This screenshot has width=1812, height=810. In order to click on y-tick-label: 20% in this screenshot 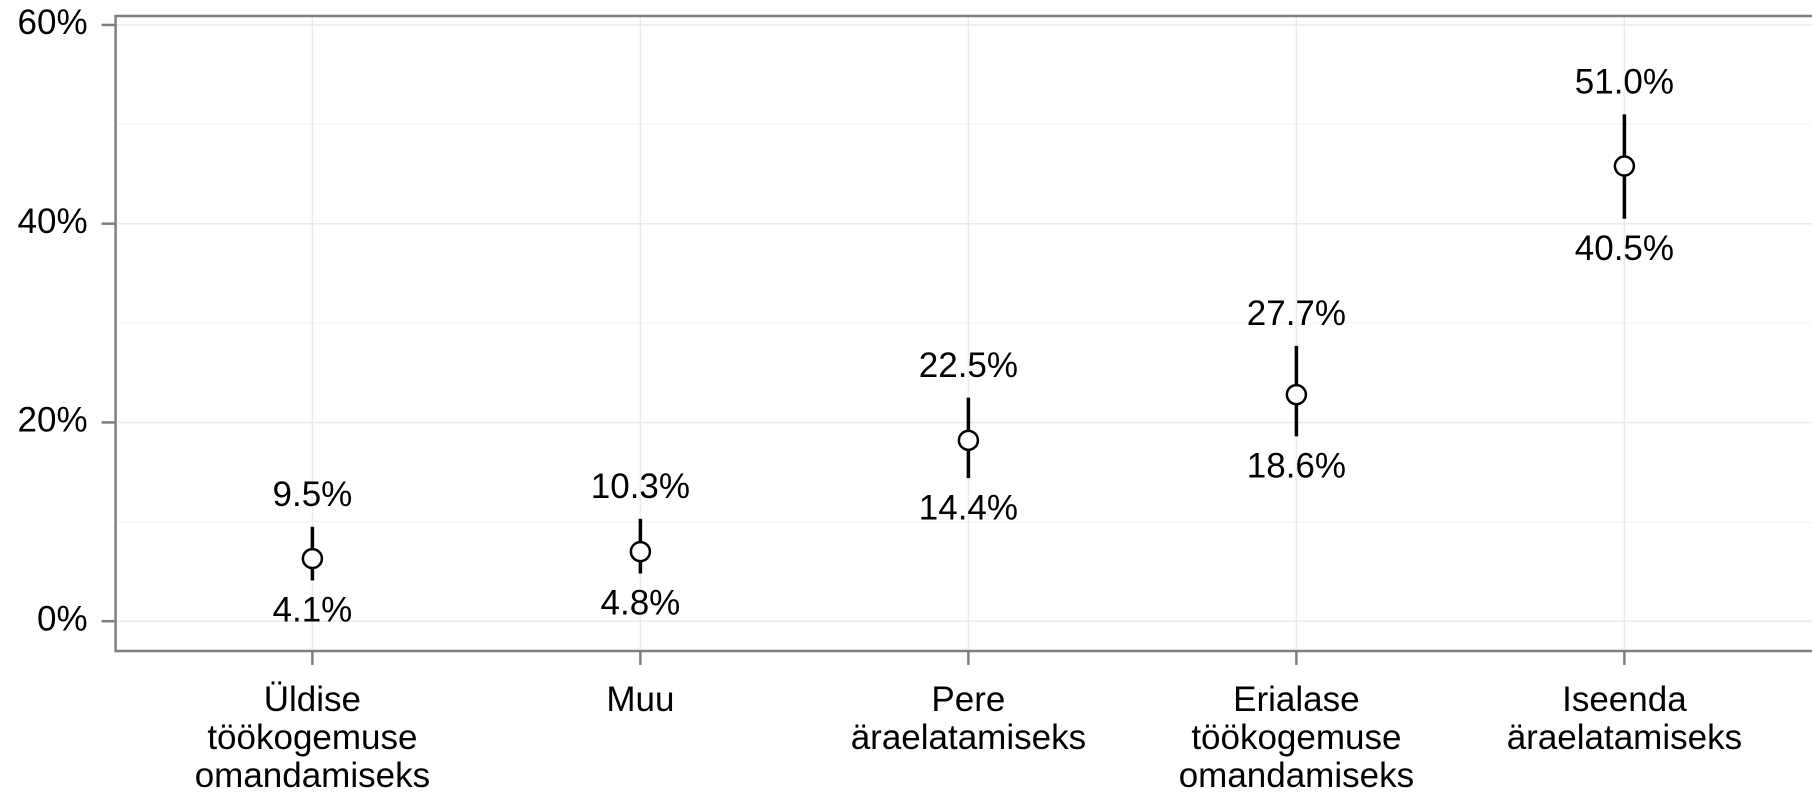, I will do `click(53, 420)`.